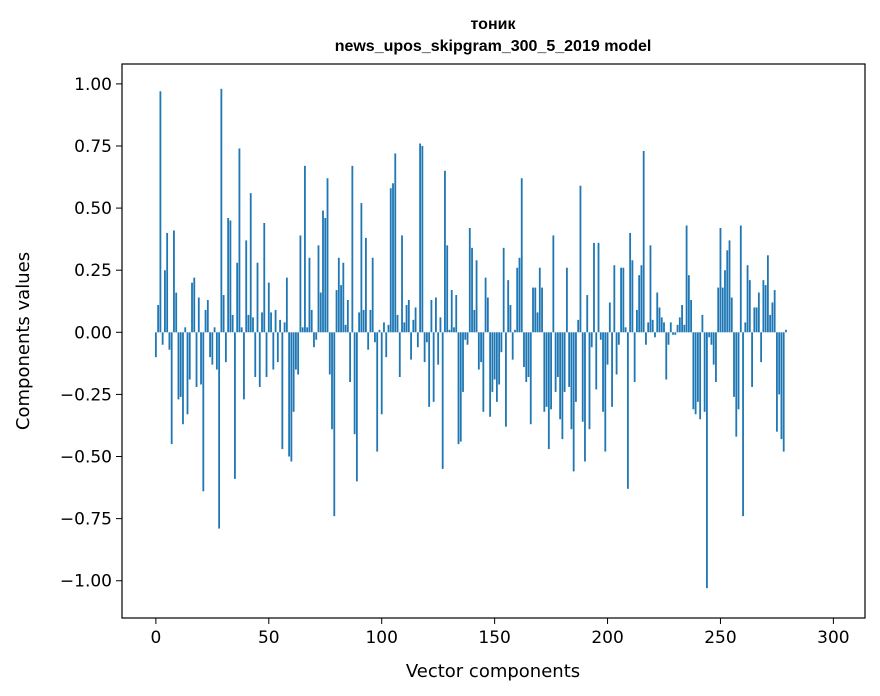 Image resolution: width=880 pixels, height=696 pixels. I want to click on y-tick-label: 0.50, so click(93, 209).